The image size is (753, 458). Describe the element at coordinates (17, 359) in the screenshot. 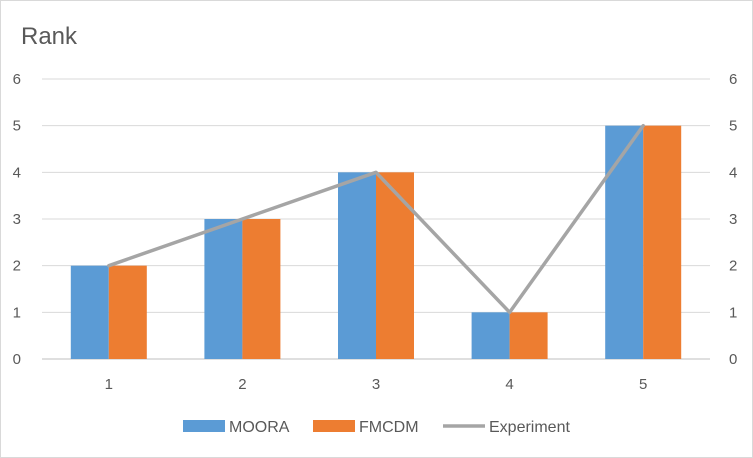

I see `y-tick-label-left: 0` at that location.